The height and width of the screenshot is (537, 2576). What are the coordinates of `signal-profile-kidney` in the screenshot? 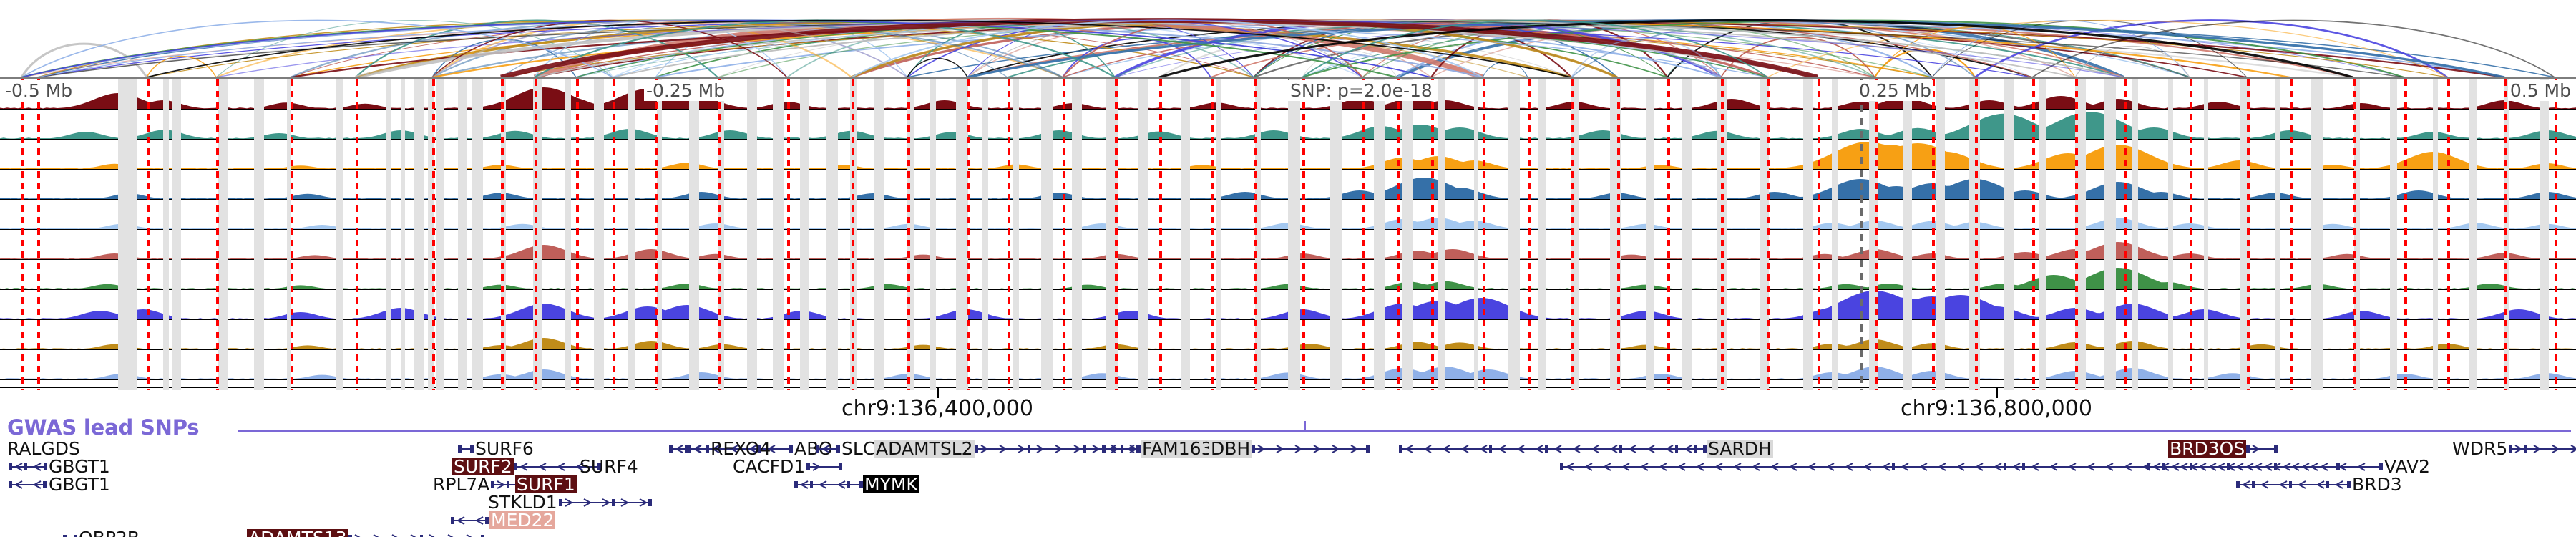 It's located at (1288, 94).